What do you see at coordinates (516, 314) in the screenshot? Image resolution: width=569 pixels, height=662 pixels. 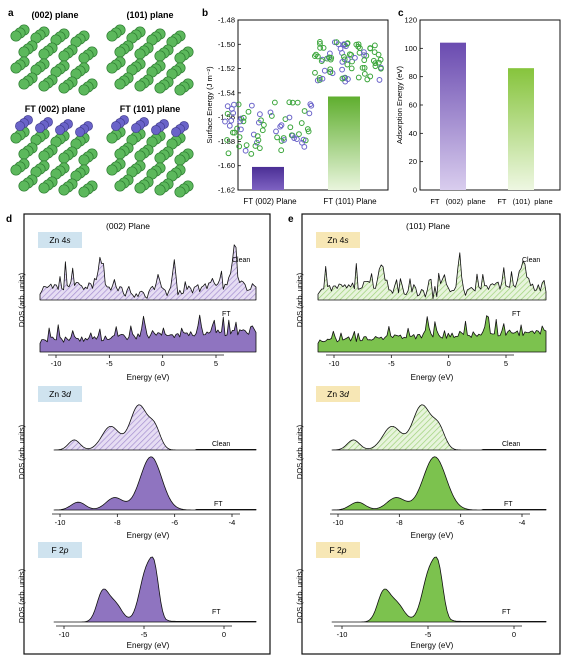 I see `zn4s-ft-label: FT` at bounding box center [516, 314].